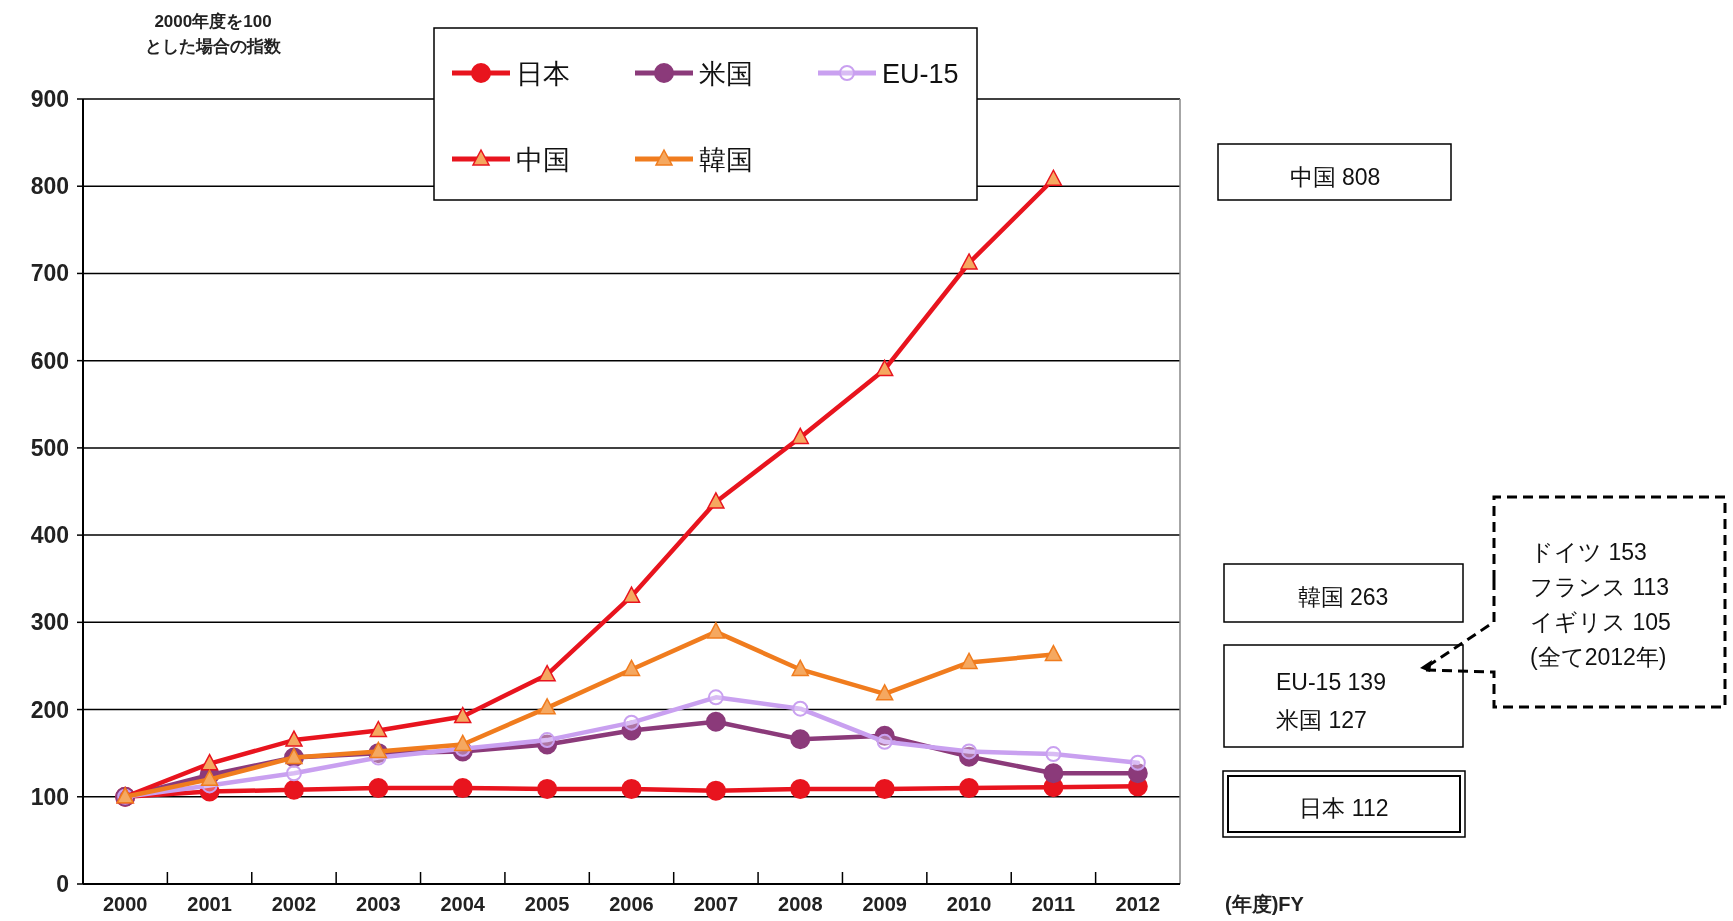  What do you see at coordinates (49, 99) in the screenshot?
I see `y-tick-label: 900` at bounding box center [49, 99].